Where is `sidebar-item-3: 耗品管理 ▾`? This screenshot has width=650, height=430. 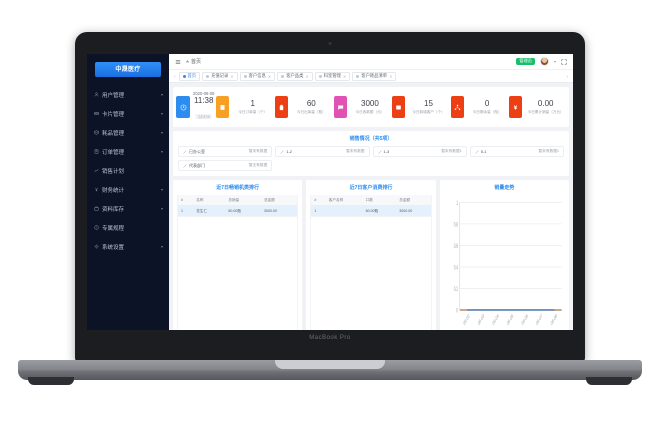
sidebar-item-3: 耗品管理 ▾ is located at coordinates (128, 132).